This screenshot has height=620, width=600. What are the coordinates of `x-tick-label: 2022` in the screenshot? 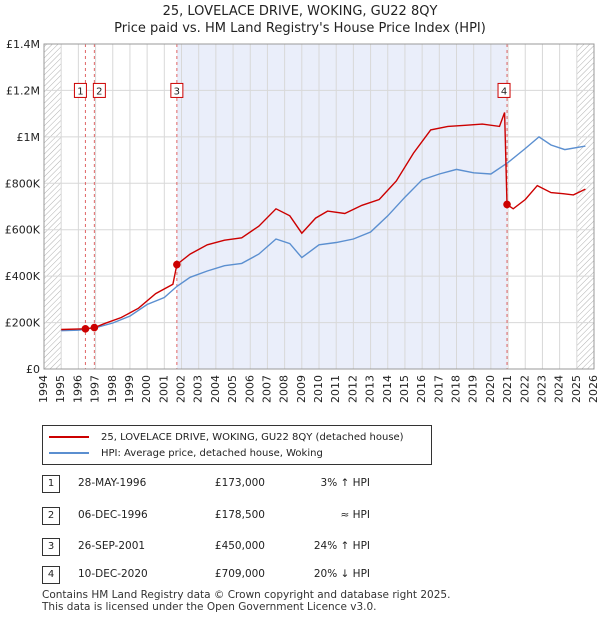 It's located at (524, 389).